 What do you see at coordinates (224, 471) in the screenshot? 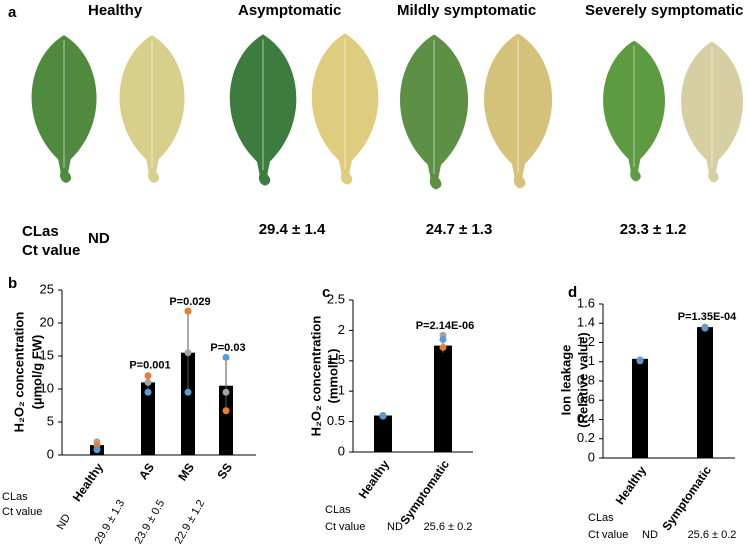
I see `x-tick-label: SS` at bounding box center [224, 471].